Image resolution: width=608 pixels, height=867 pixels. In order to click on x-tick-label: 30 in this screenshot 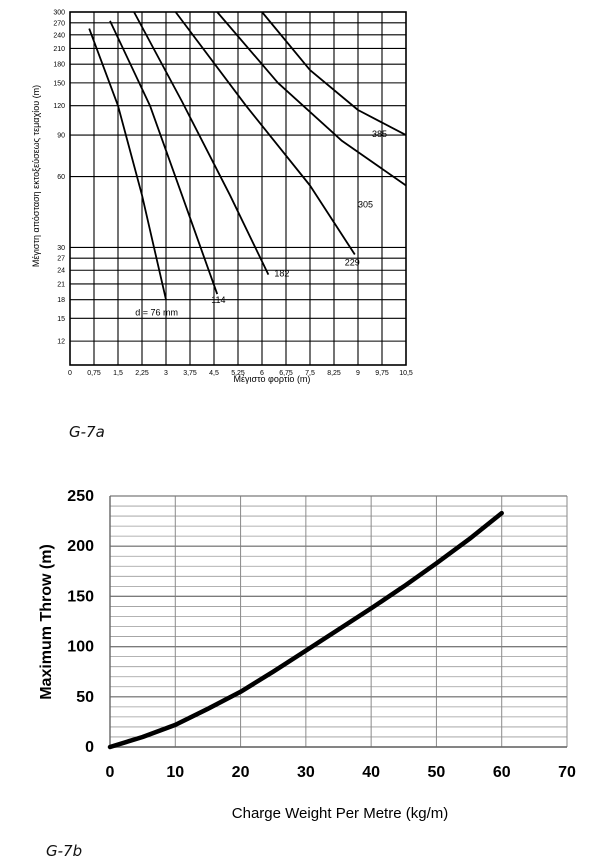, I will do `click(306, 772)`.